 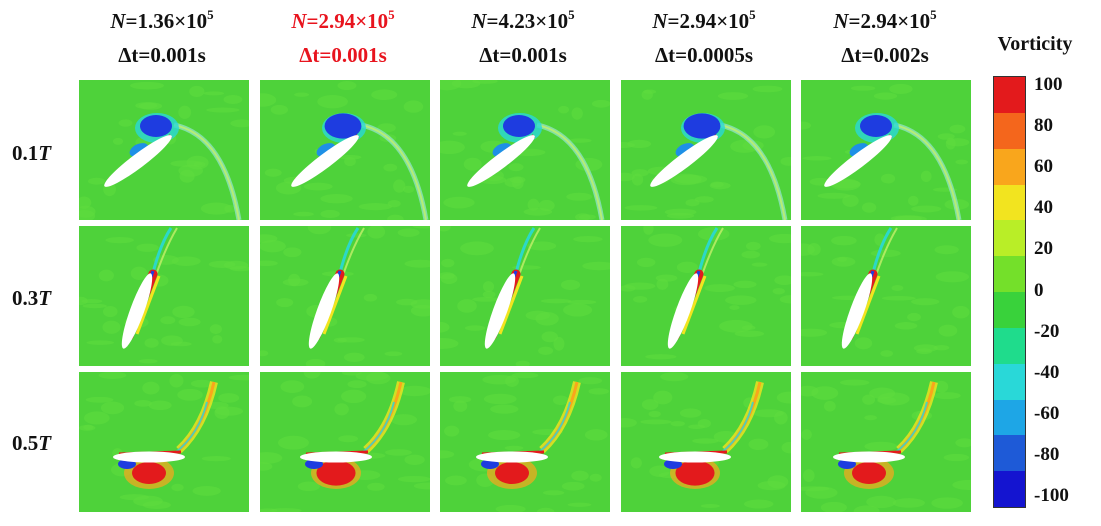 What do you see at coordinates (876, 126) in the screenshot?
I see `leading-edge-vortex` at bounding box center [876, 126].